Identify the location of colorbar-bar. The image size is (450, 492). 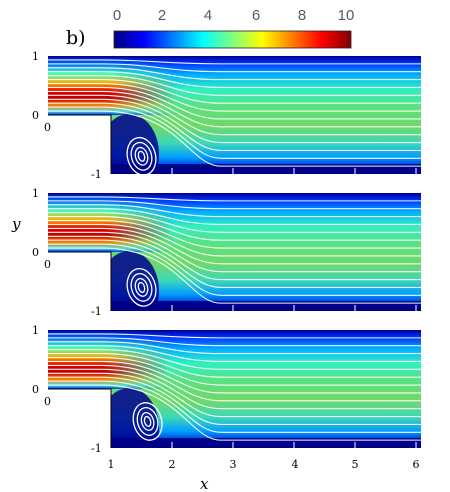
(232, 39).